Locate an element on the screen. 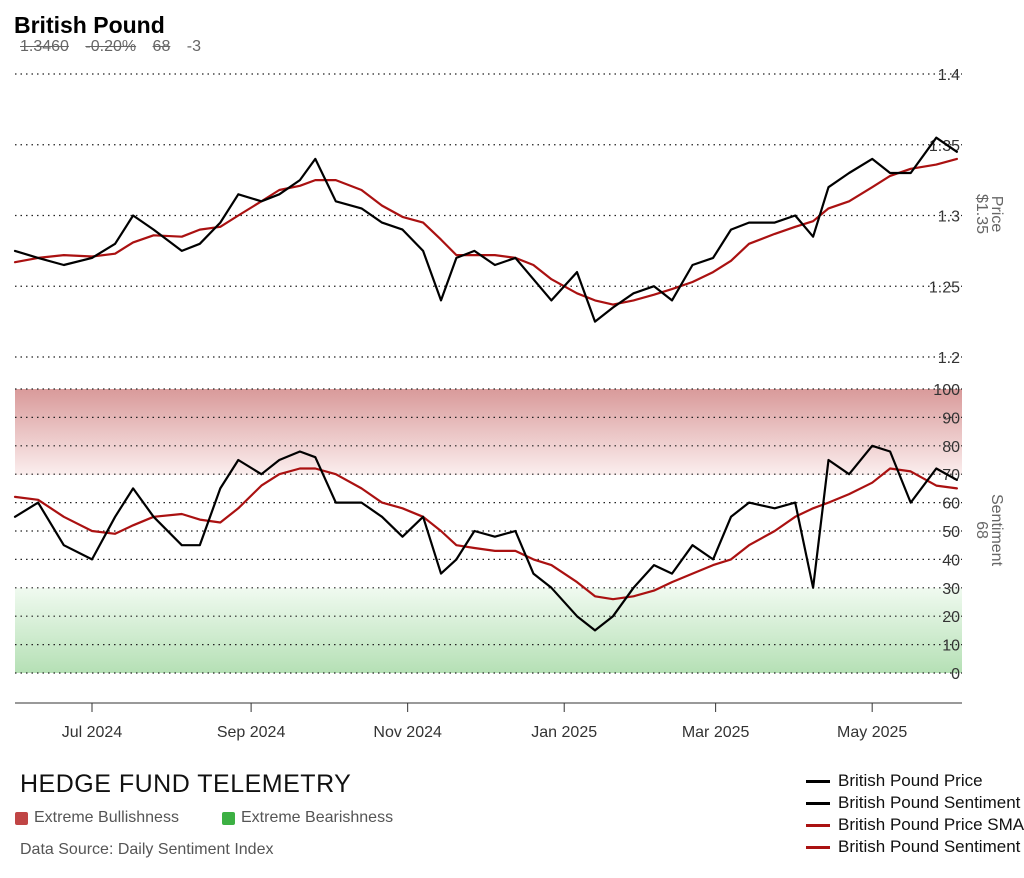 This screenshot has height=878, width=1024. sentiment-tick-label: 10 is located at coordinates (951, 646).